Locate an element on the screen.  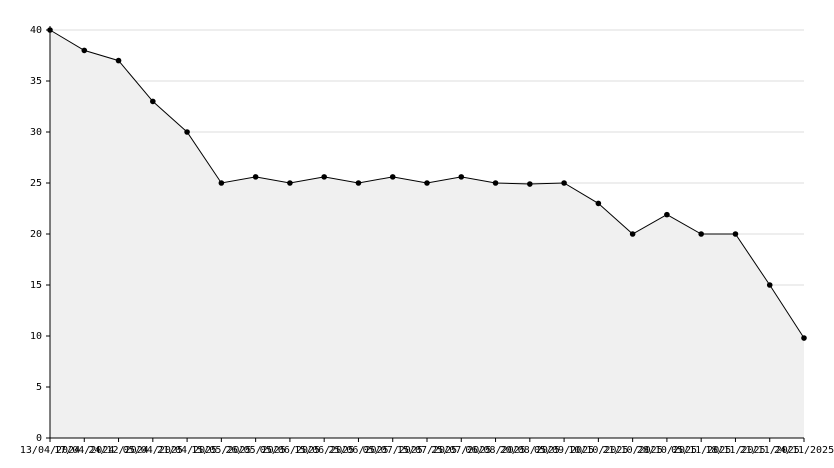
x-tick-label: 21/04/2025 is located at coordinates (187, 450).